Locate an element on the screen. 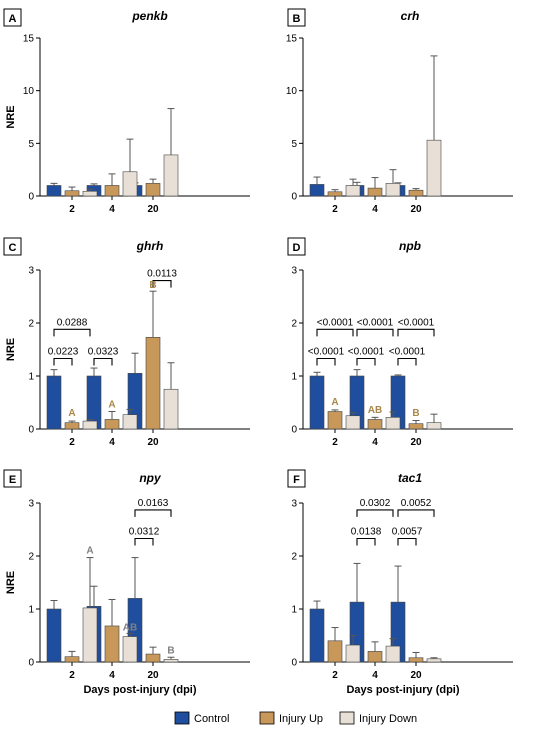 This screenshot has width=550, height=738. panel-title: crh is located at coordinates (410, 16).